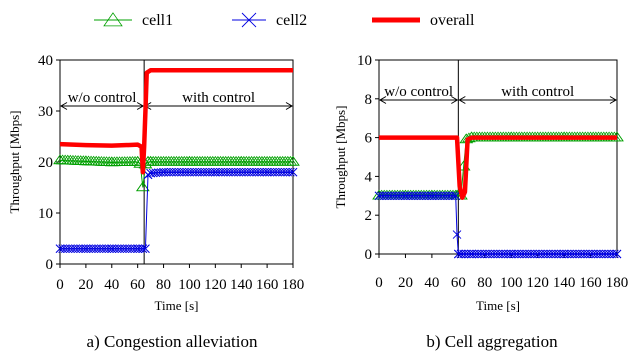 This screenshot has height=354, width=643. I want to click on x-cross-icon, so click(249, 20).